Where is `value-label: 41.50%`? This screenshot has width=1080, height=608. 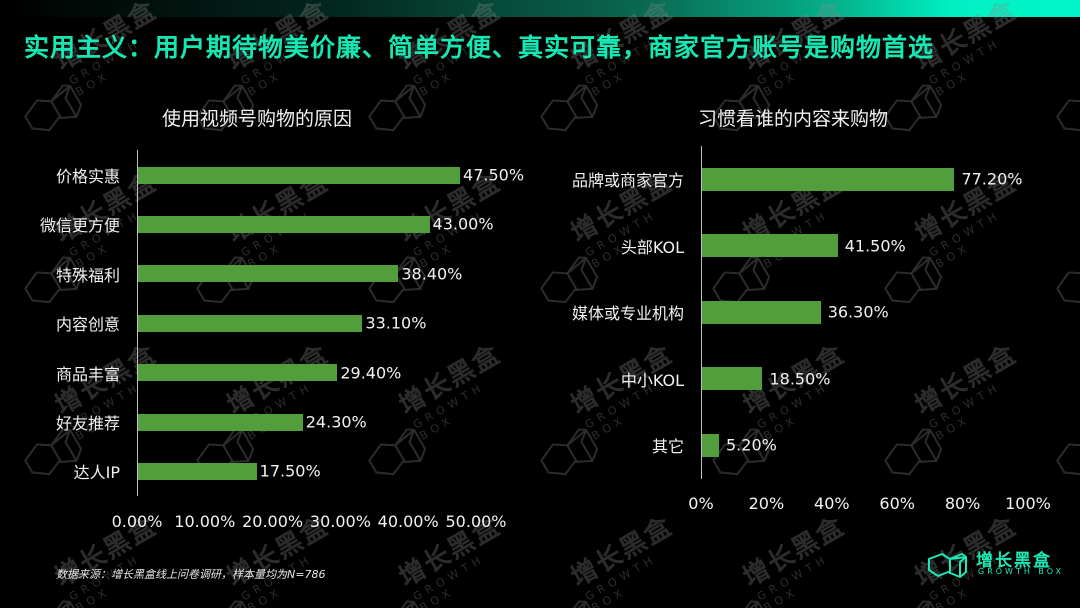 value-label: 41.50% is located at coordinates (875, 245).